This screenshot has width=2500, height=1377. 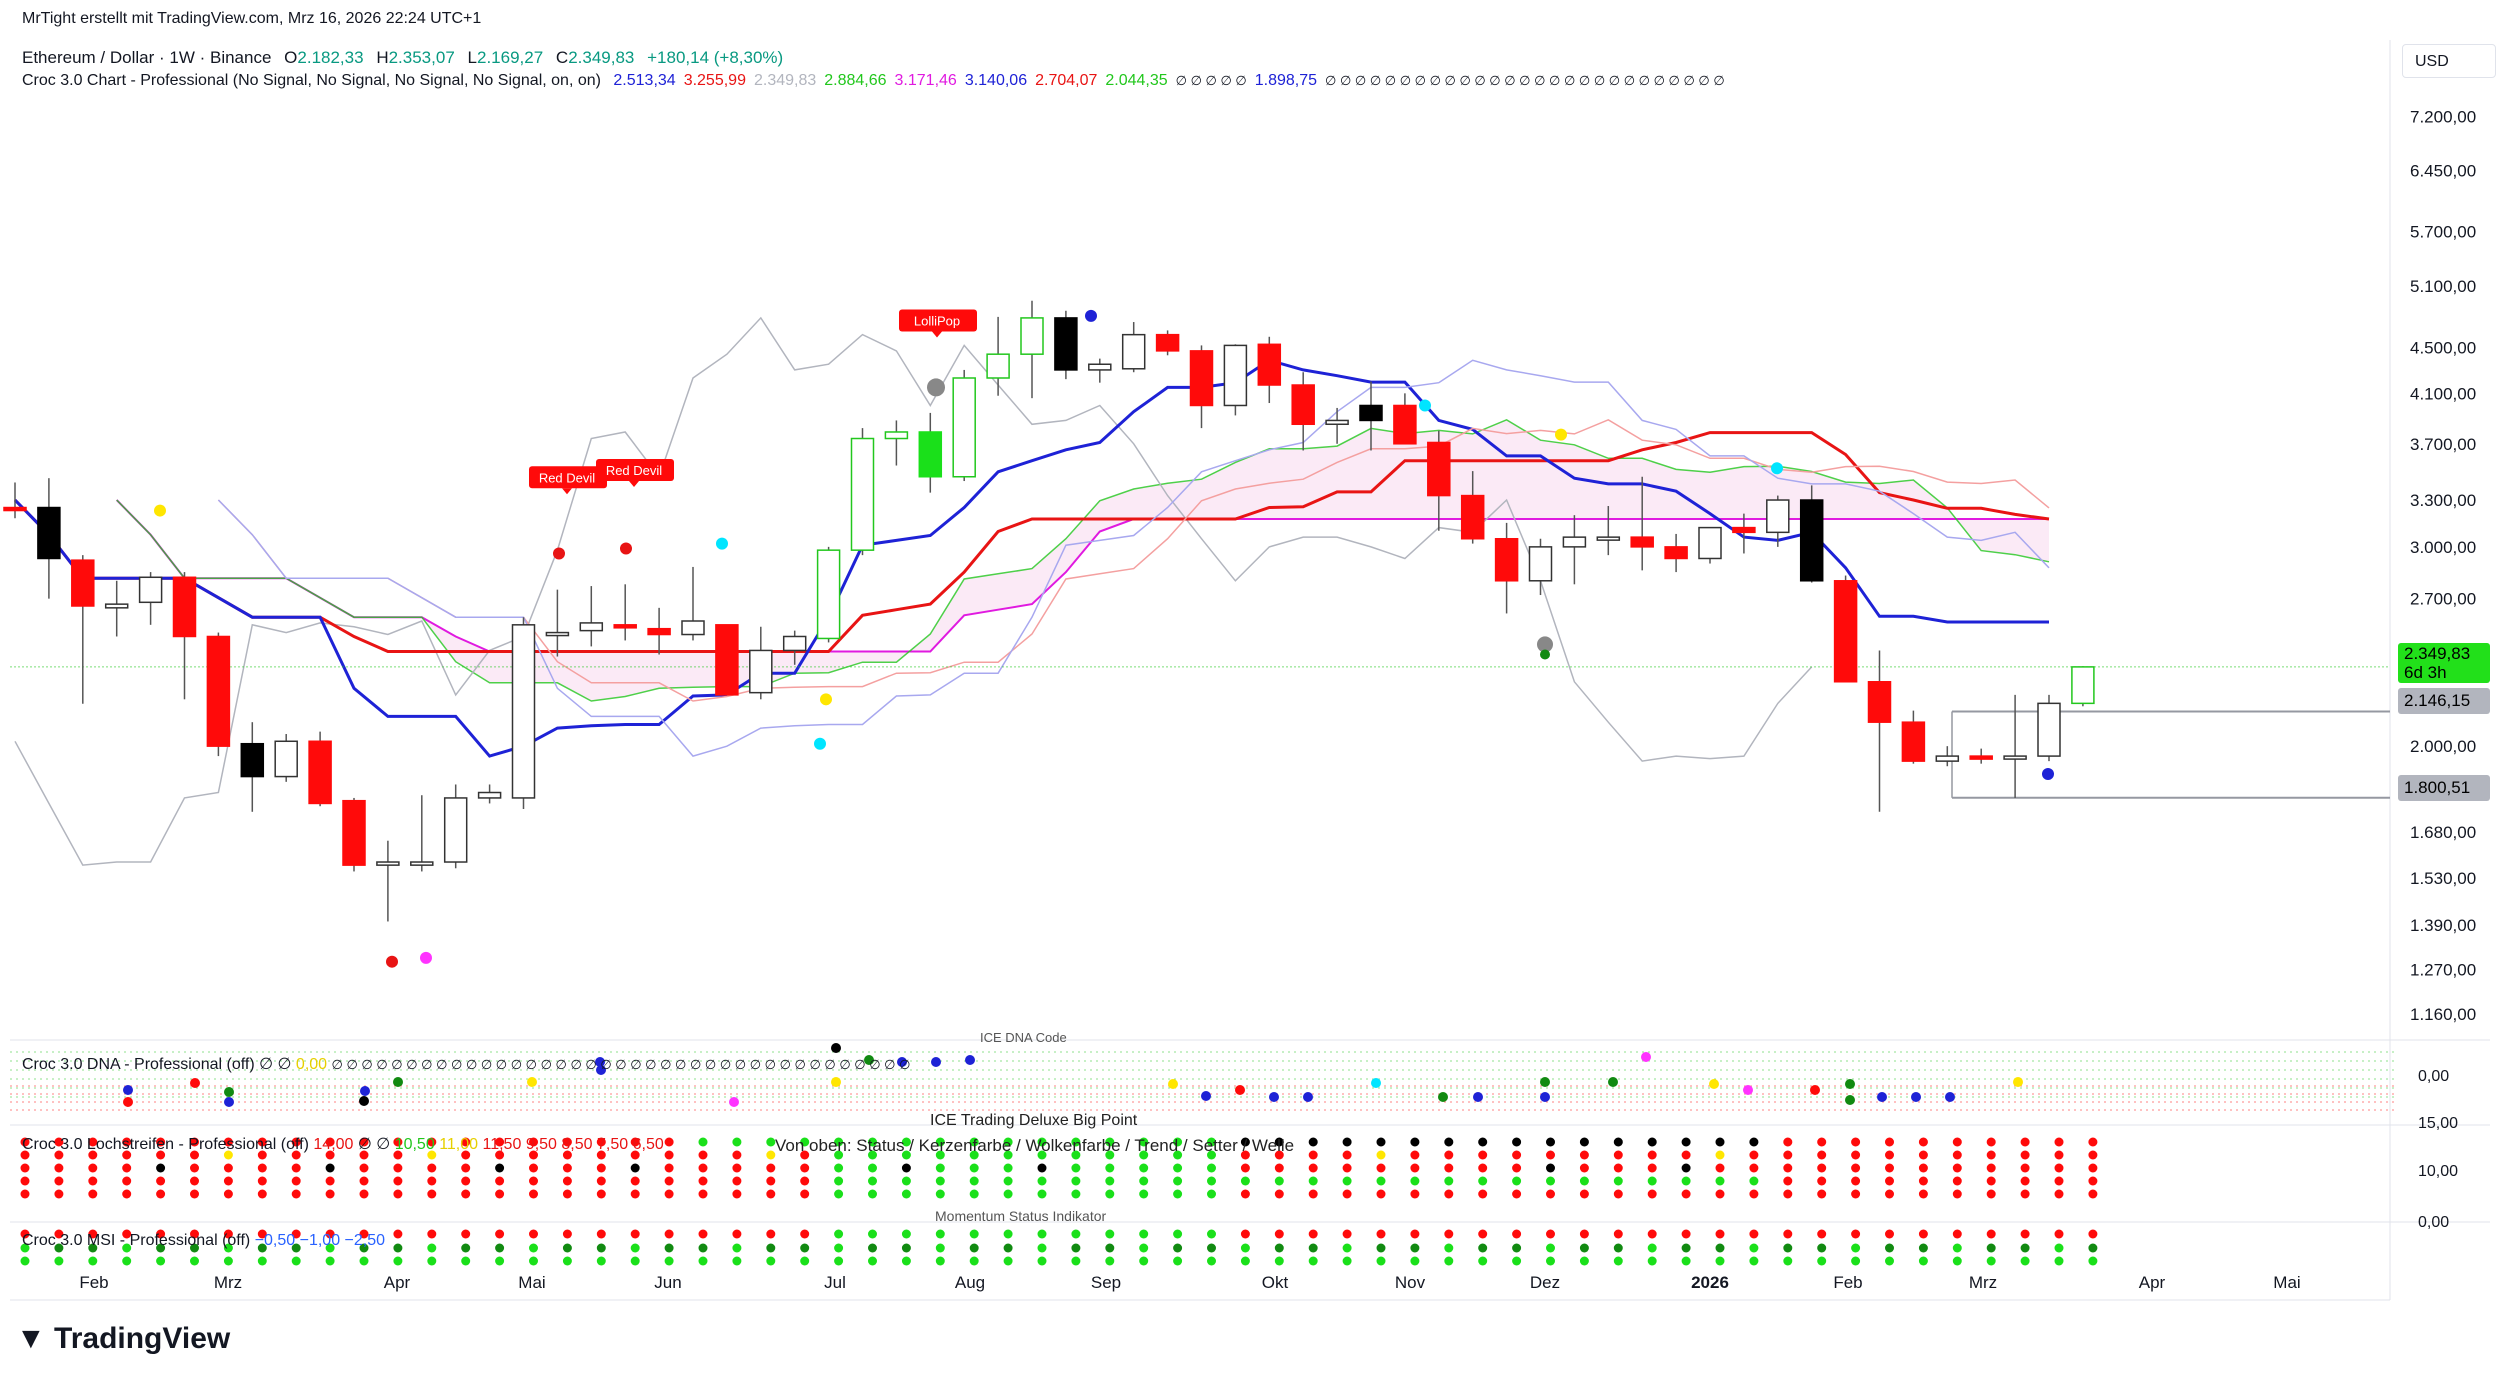 I want to click on symbol-title: Ethereum / Dollar · 1W · Binance, so click(x=147, y=57).